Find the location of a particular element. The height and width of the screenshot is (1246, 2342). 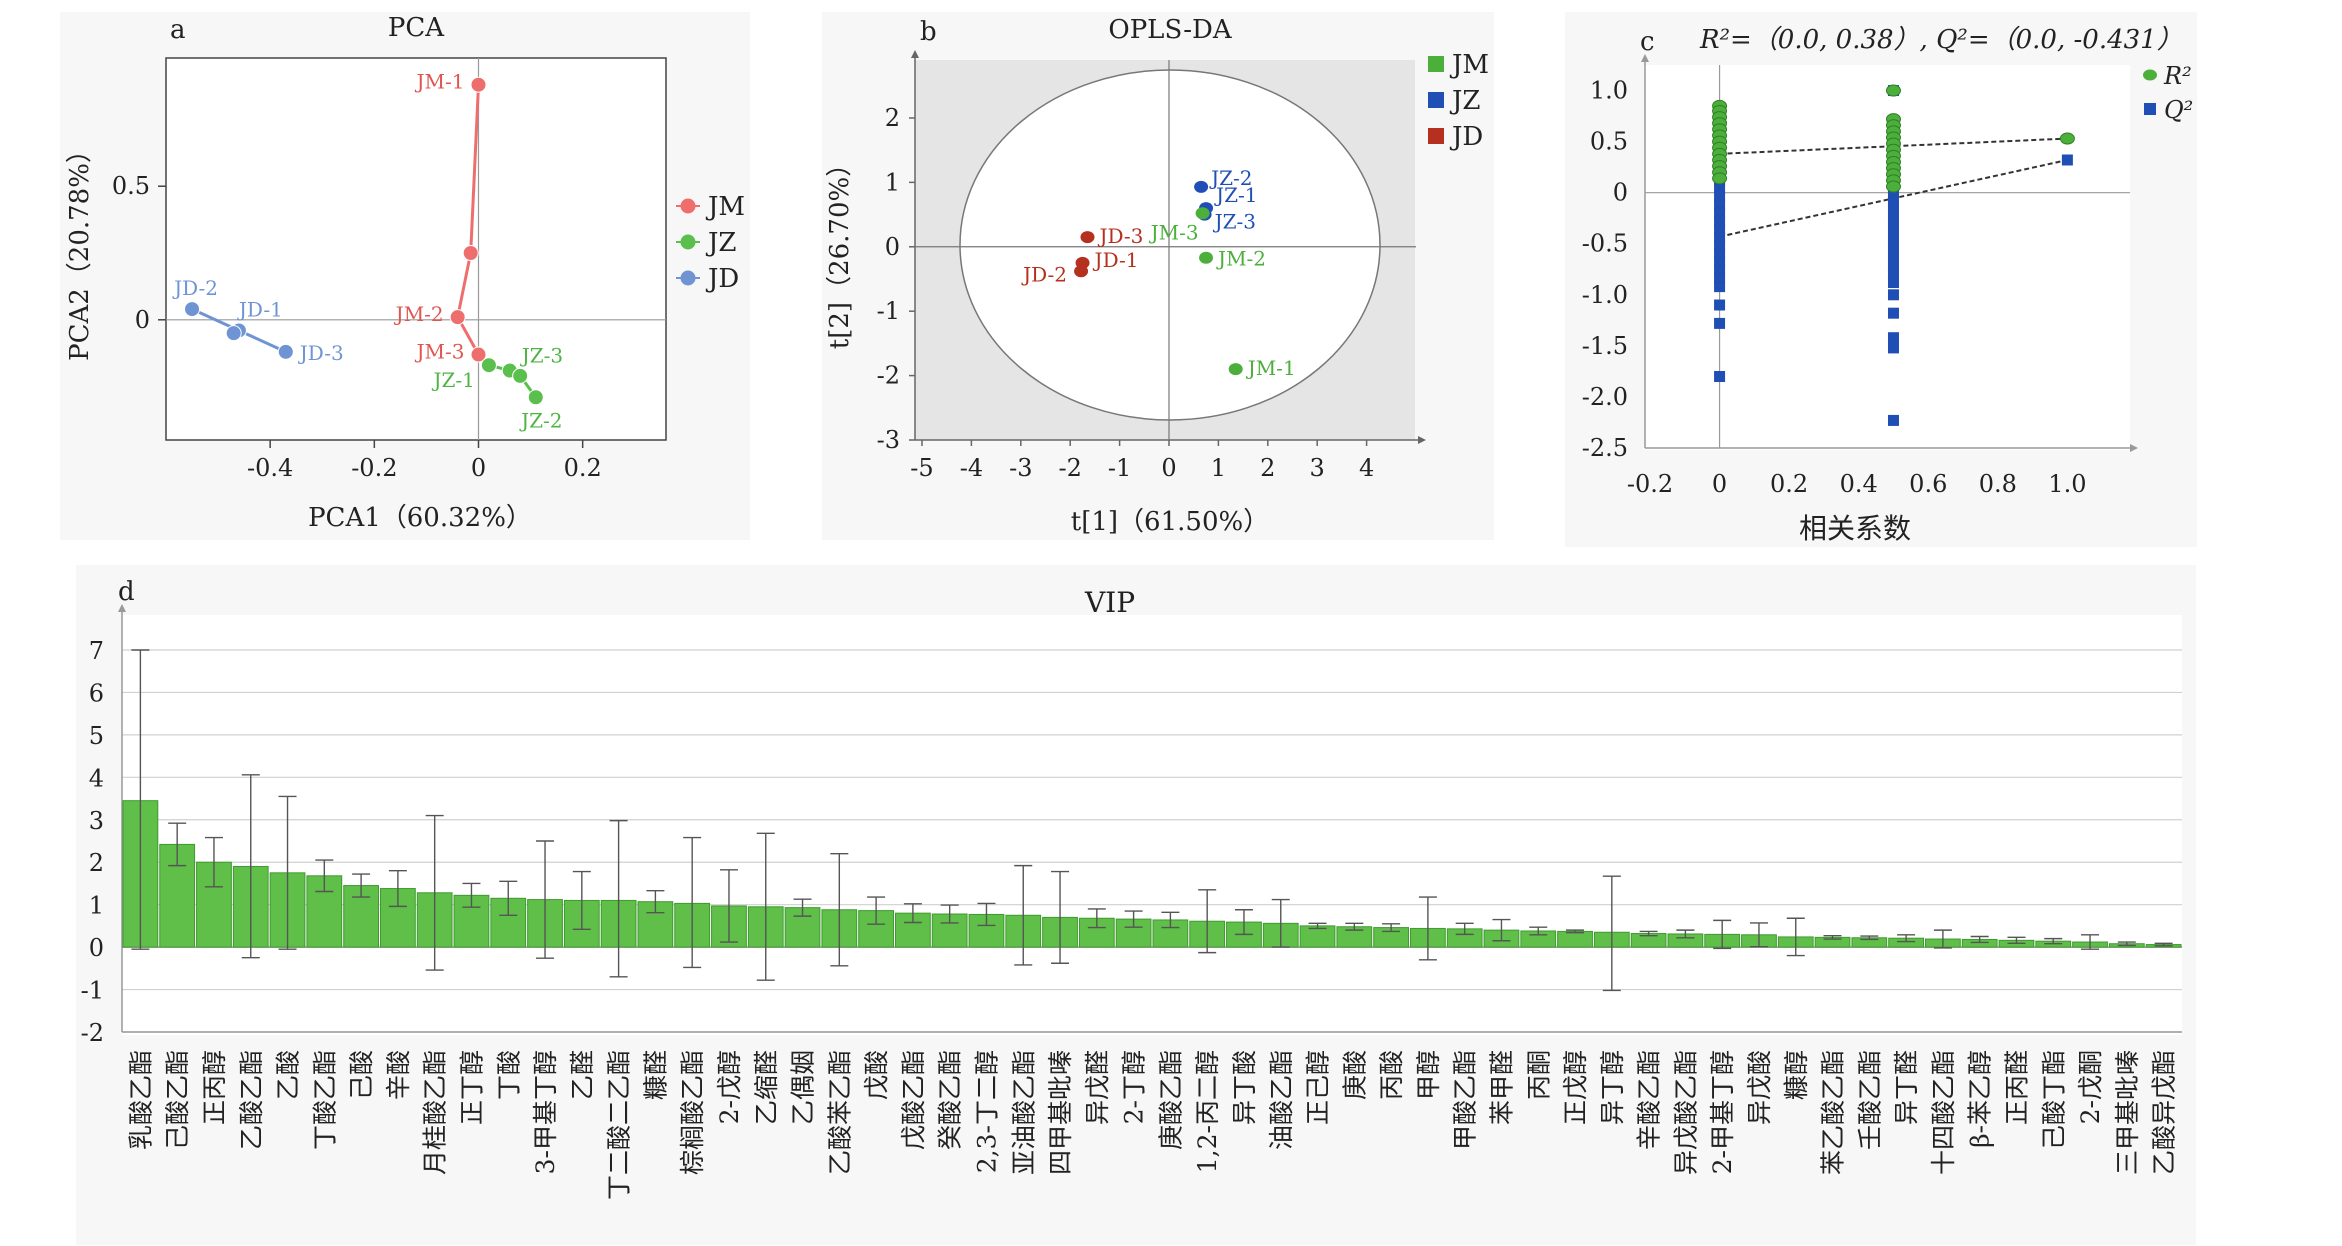

vip-category-label: 壬酸乙酯 is located at coordinates (1869, 1100).